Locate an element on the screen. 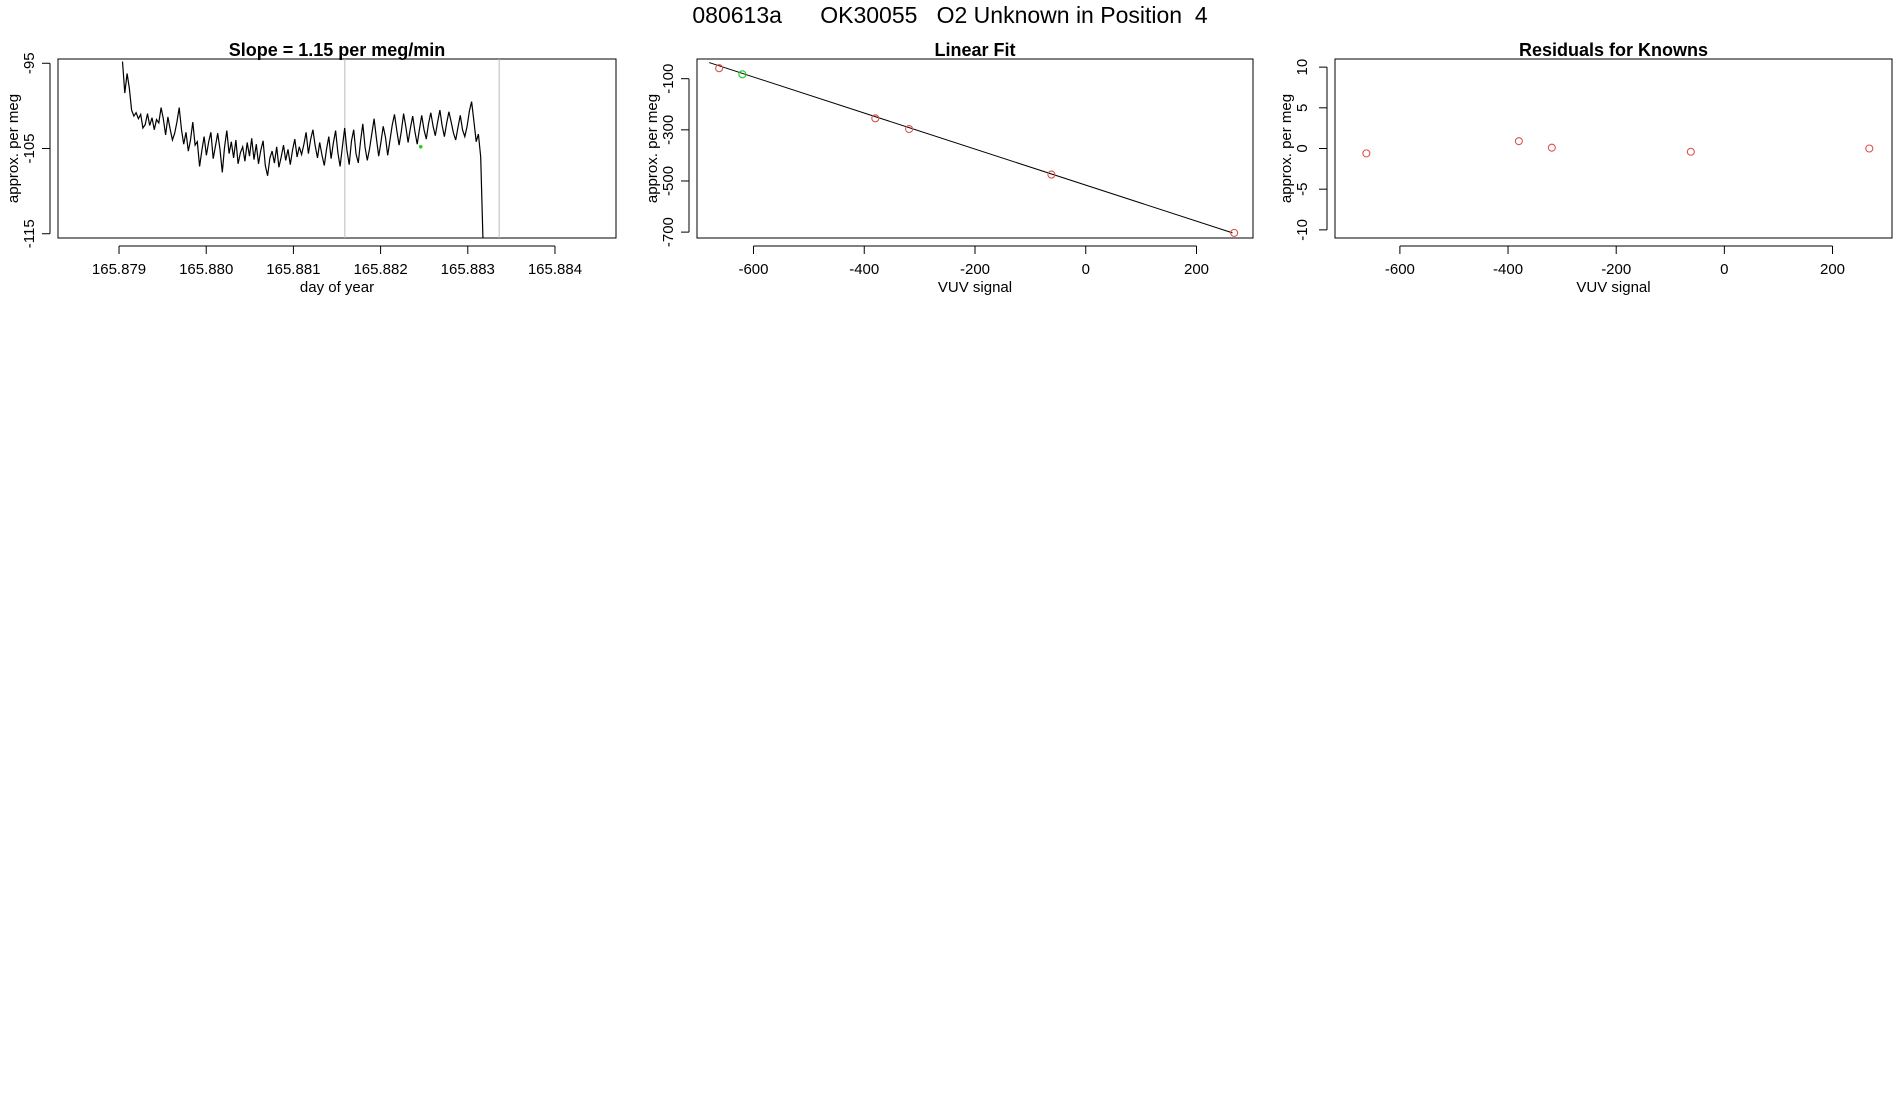 Image resolution: width=1900 pixels, height=1100 pixels. series-line is located at coordinates (302, 149).